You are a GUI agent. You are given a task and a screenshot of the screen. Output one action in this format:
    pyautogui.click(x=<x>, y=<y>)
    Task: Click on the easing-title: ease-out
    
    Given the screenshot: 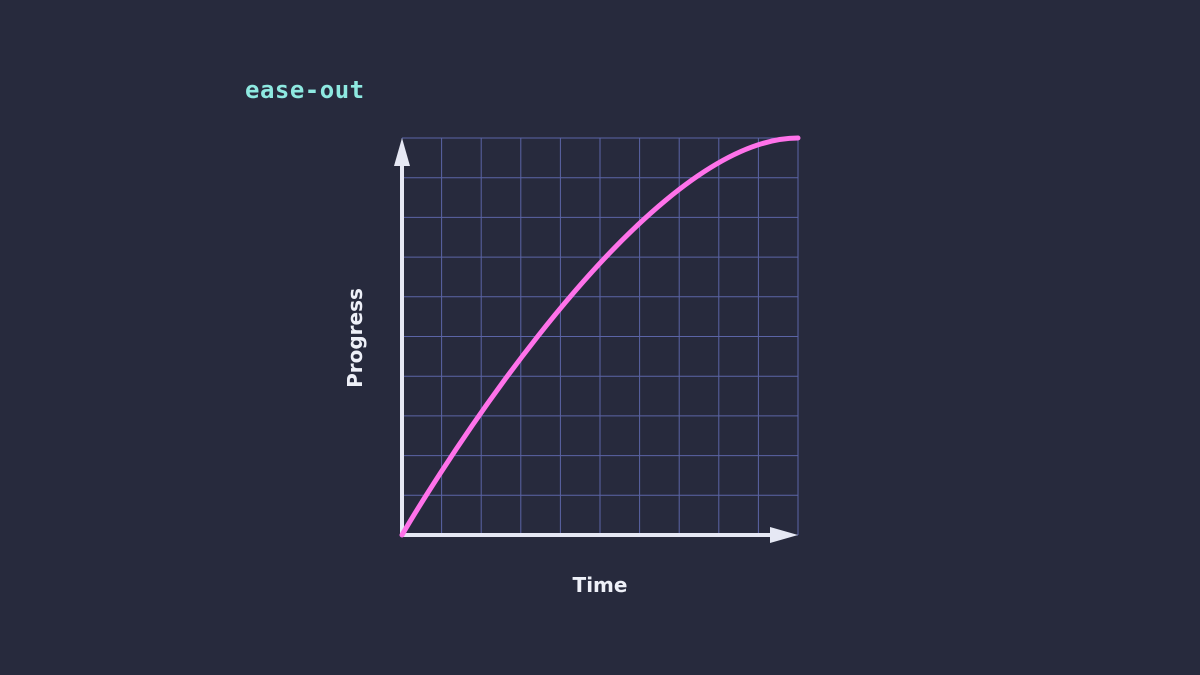 What is the action you would take?
    pyautogui.click(x=305, y=90)
    